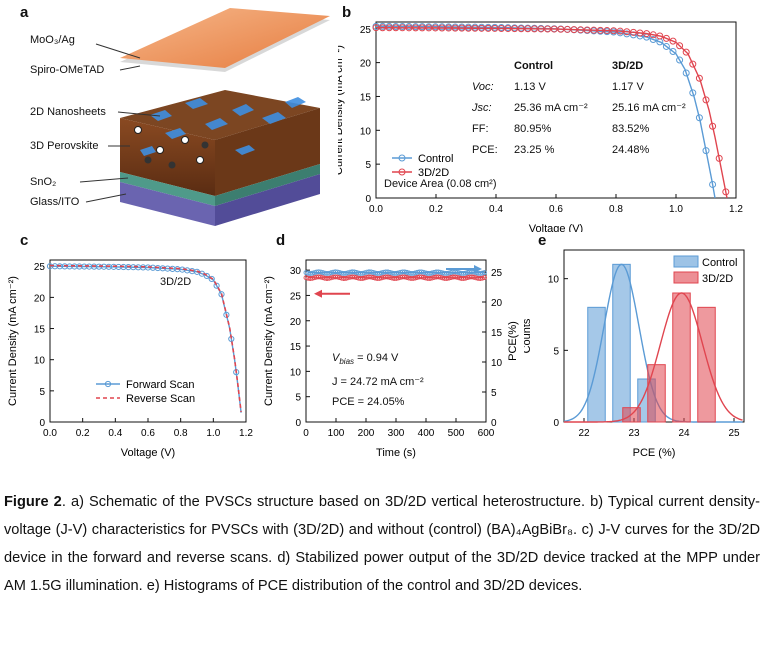  I want to click on y-tick-label: 15, so click(40, 330).